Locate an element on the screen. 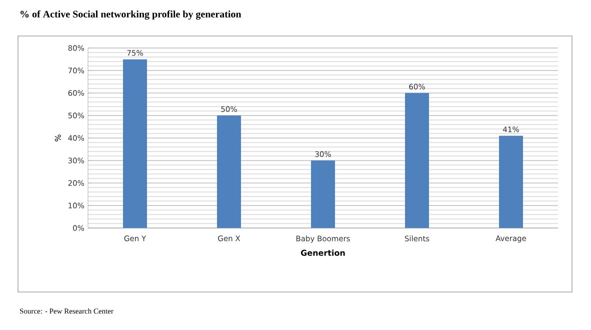  x-axis-title: Genertion is located at coordinates (322, 253).